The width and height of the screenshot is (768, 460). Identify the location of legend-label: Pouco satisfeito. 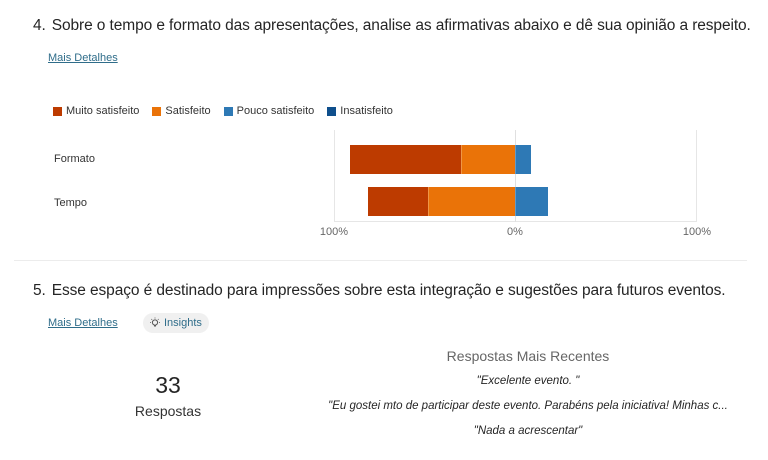
(275, 111).